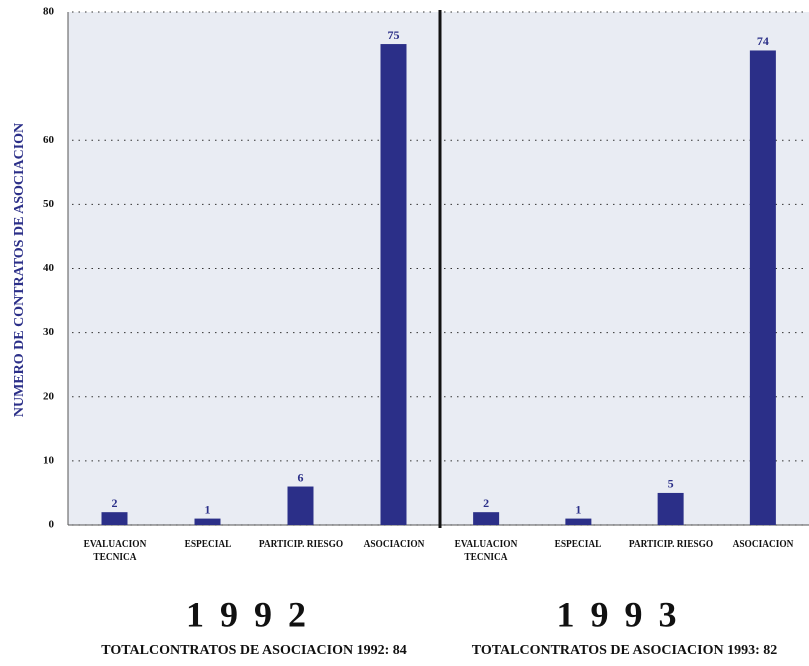 Image resolution: width=809 pixels, height=666 pixels. I want to click on year-title: 1992, so click(254, 614).